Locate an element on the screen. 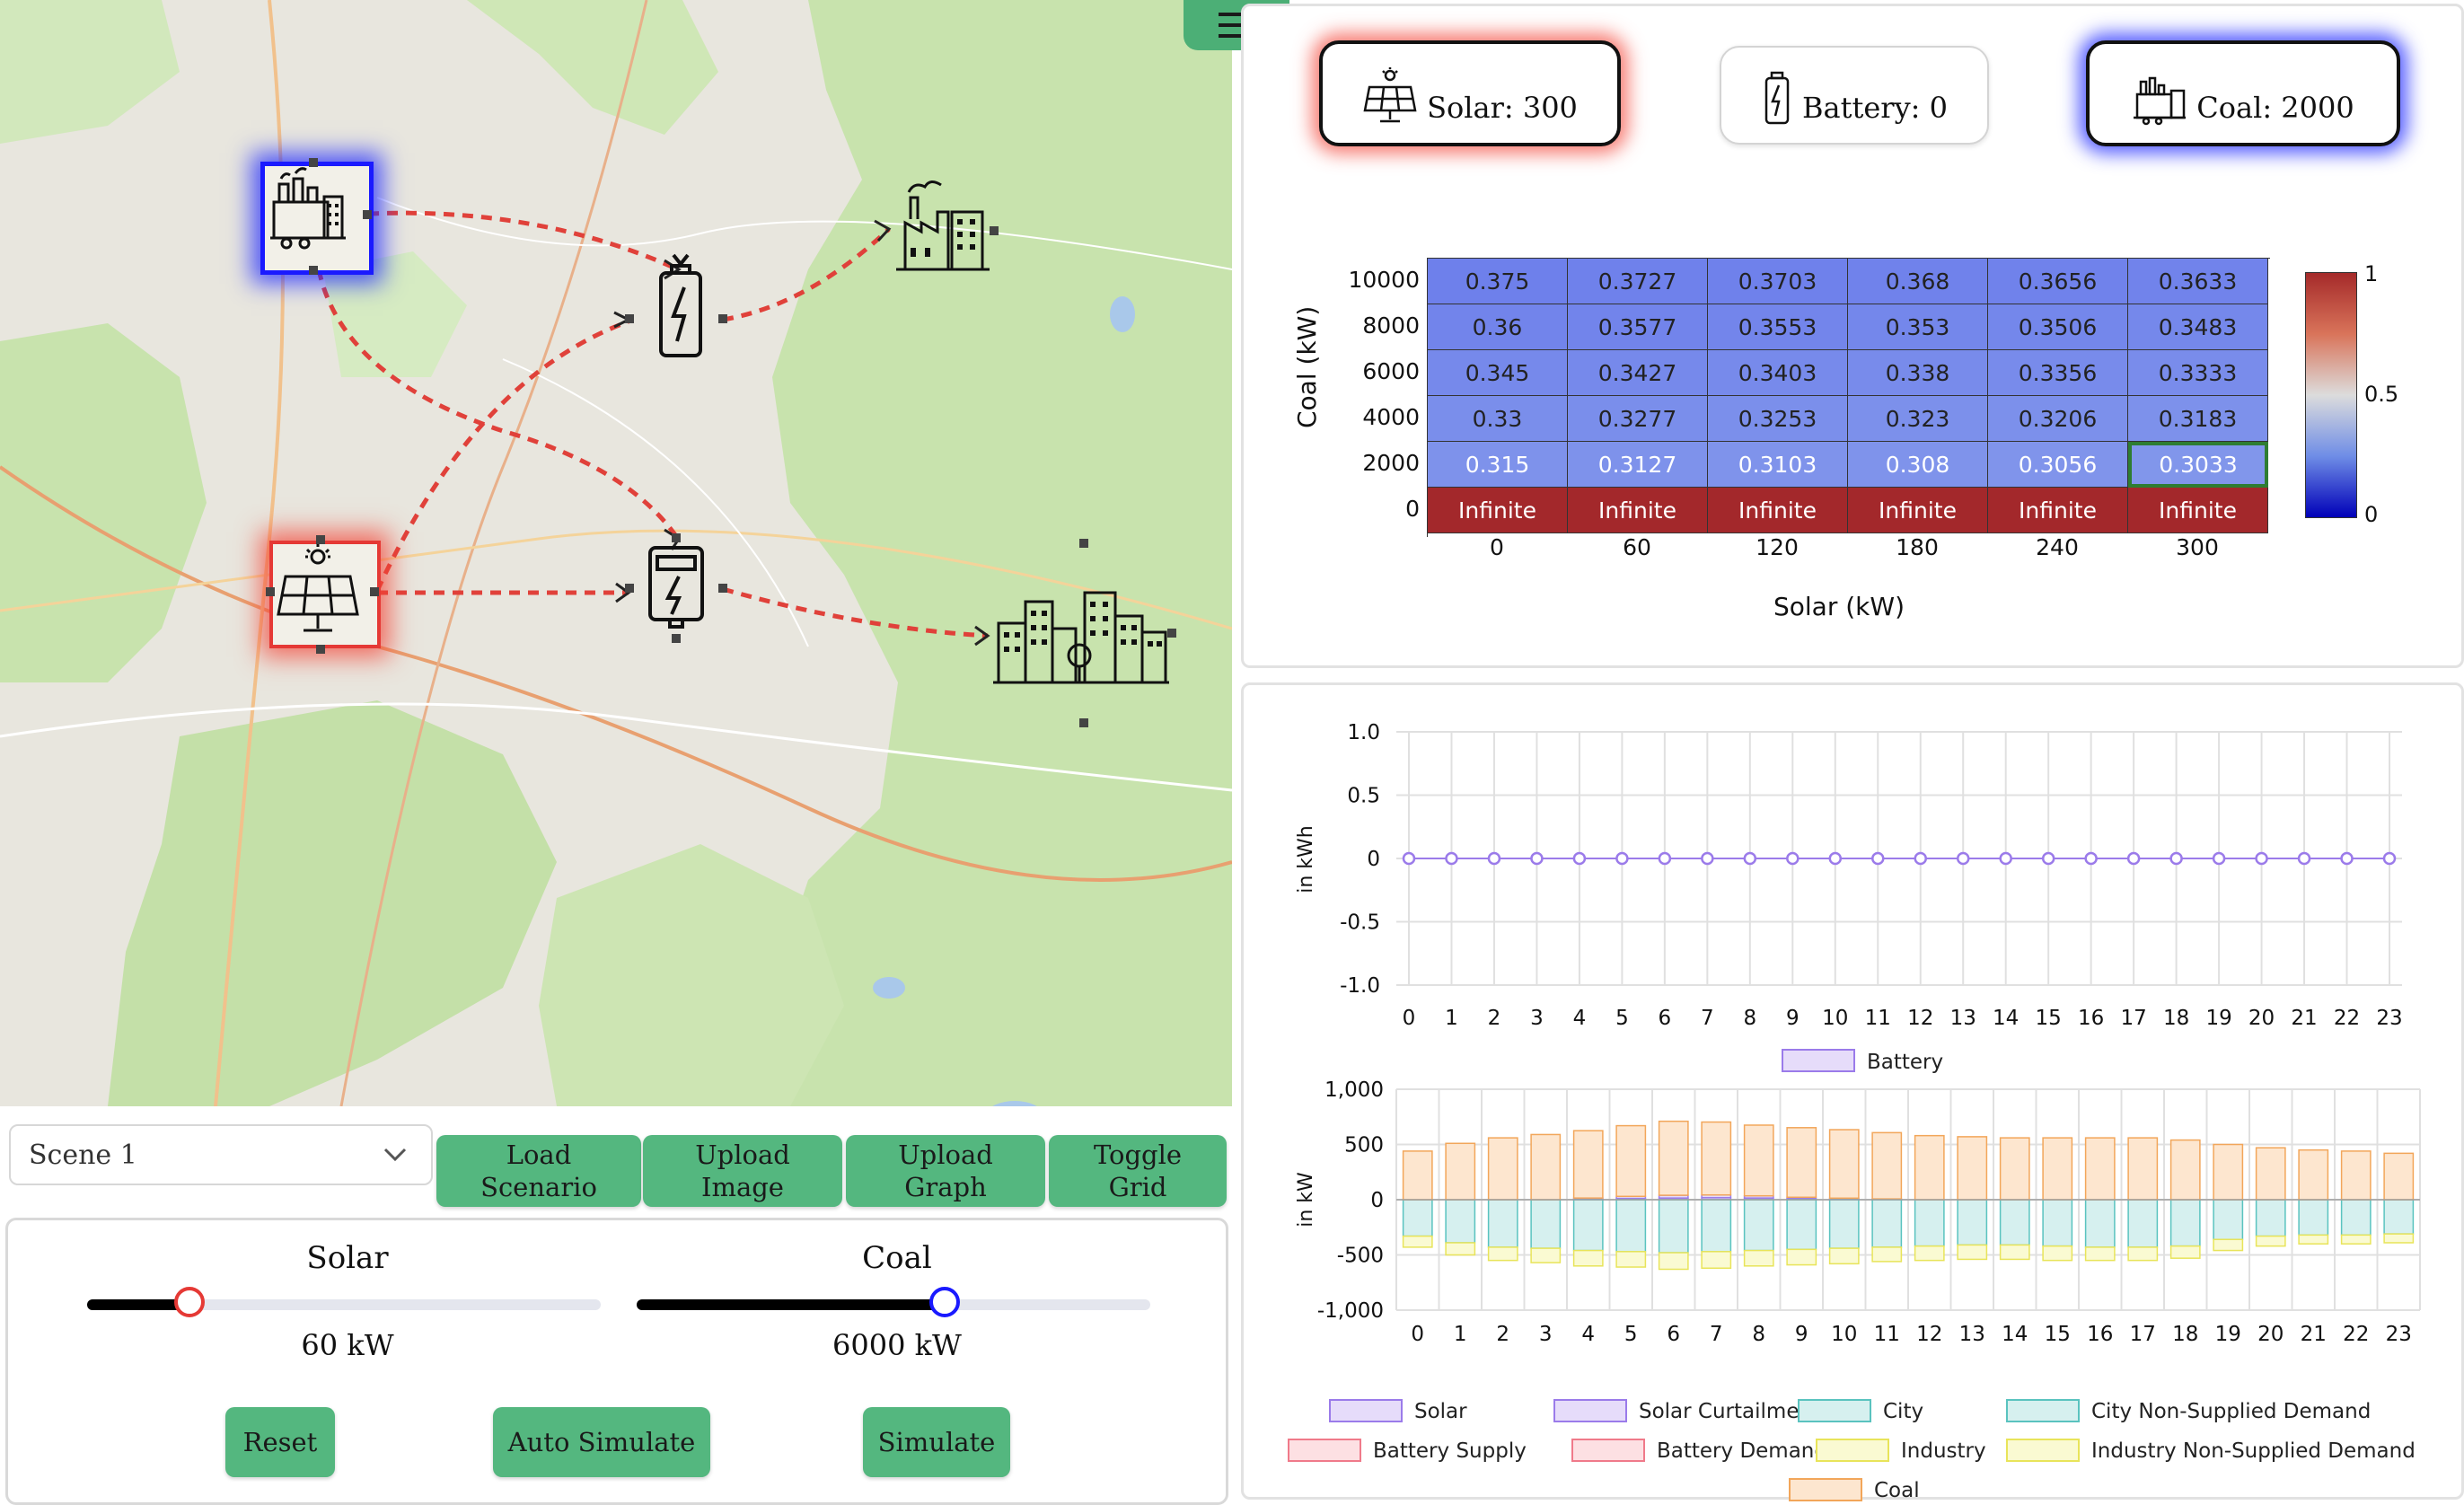 This screenshot has height=1505, width=2464. auto-simulate-button: Auto Simulate is located at coordinates (601, 1442).